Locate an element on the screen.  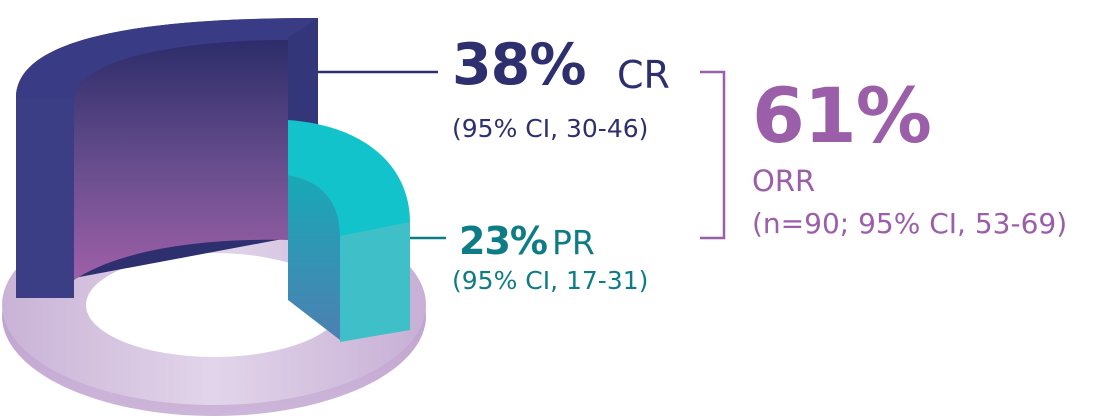
orr-name-label: ORR is located at coordinates (784, 181).